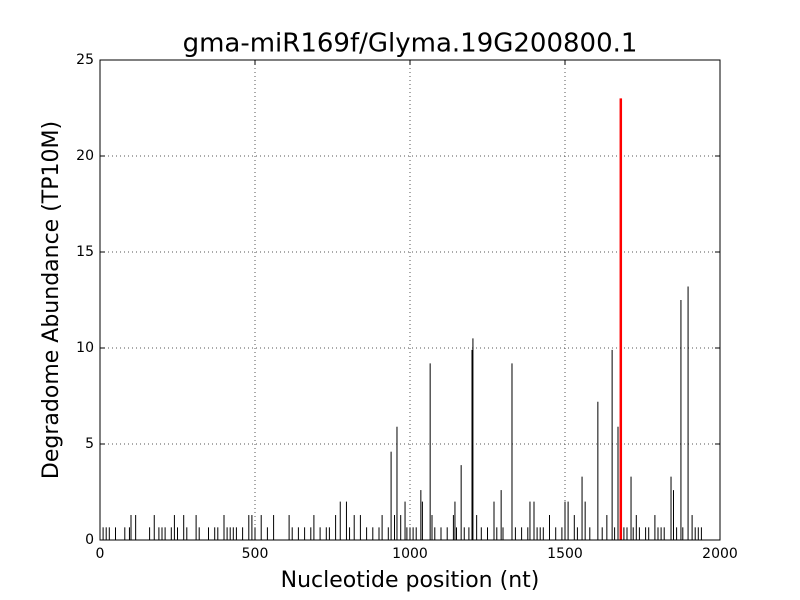 The height and width of the screenshot is (600, 800). I want to click on x-tick-label: 1000, so click(410, 554).